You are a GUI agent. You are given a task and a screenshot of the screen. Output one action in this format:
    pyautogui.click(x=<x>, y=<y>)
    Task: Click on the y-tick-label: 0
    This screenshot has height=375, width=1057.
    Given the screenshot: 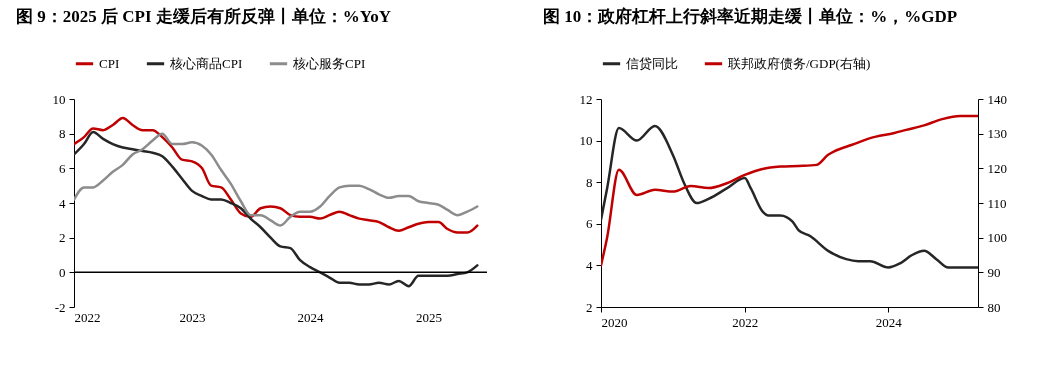 What is the action you would take?
    pyautogui.click(x=62, y=272)
    